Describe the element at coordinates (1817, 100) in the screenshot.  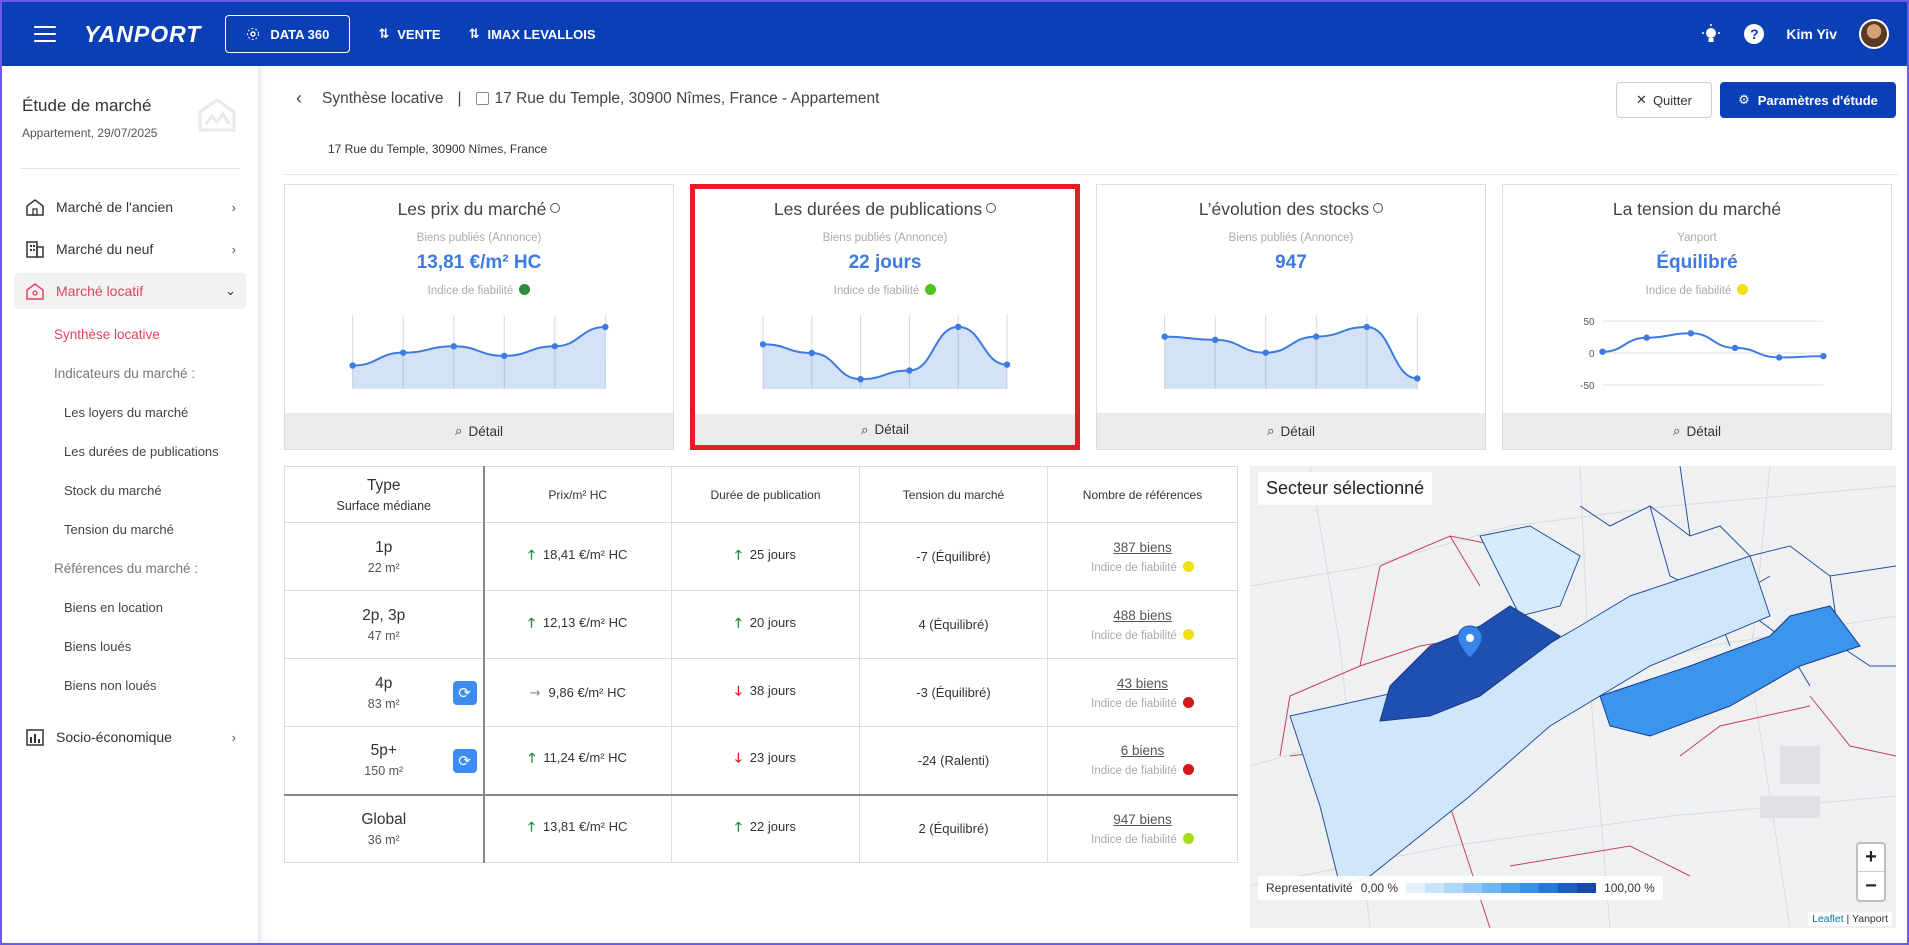
I see `study-settings-label: Paramètres d'étude` at that location.